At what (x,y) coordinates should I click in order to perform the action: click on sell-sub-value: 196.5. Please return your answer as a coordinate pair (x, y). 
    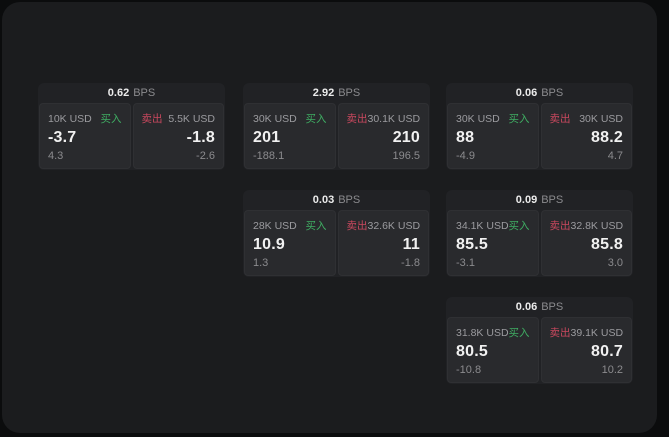
    Looking at the image, I should click on (406, 156).